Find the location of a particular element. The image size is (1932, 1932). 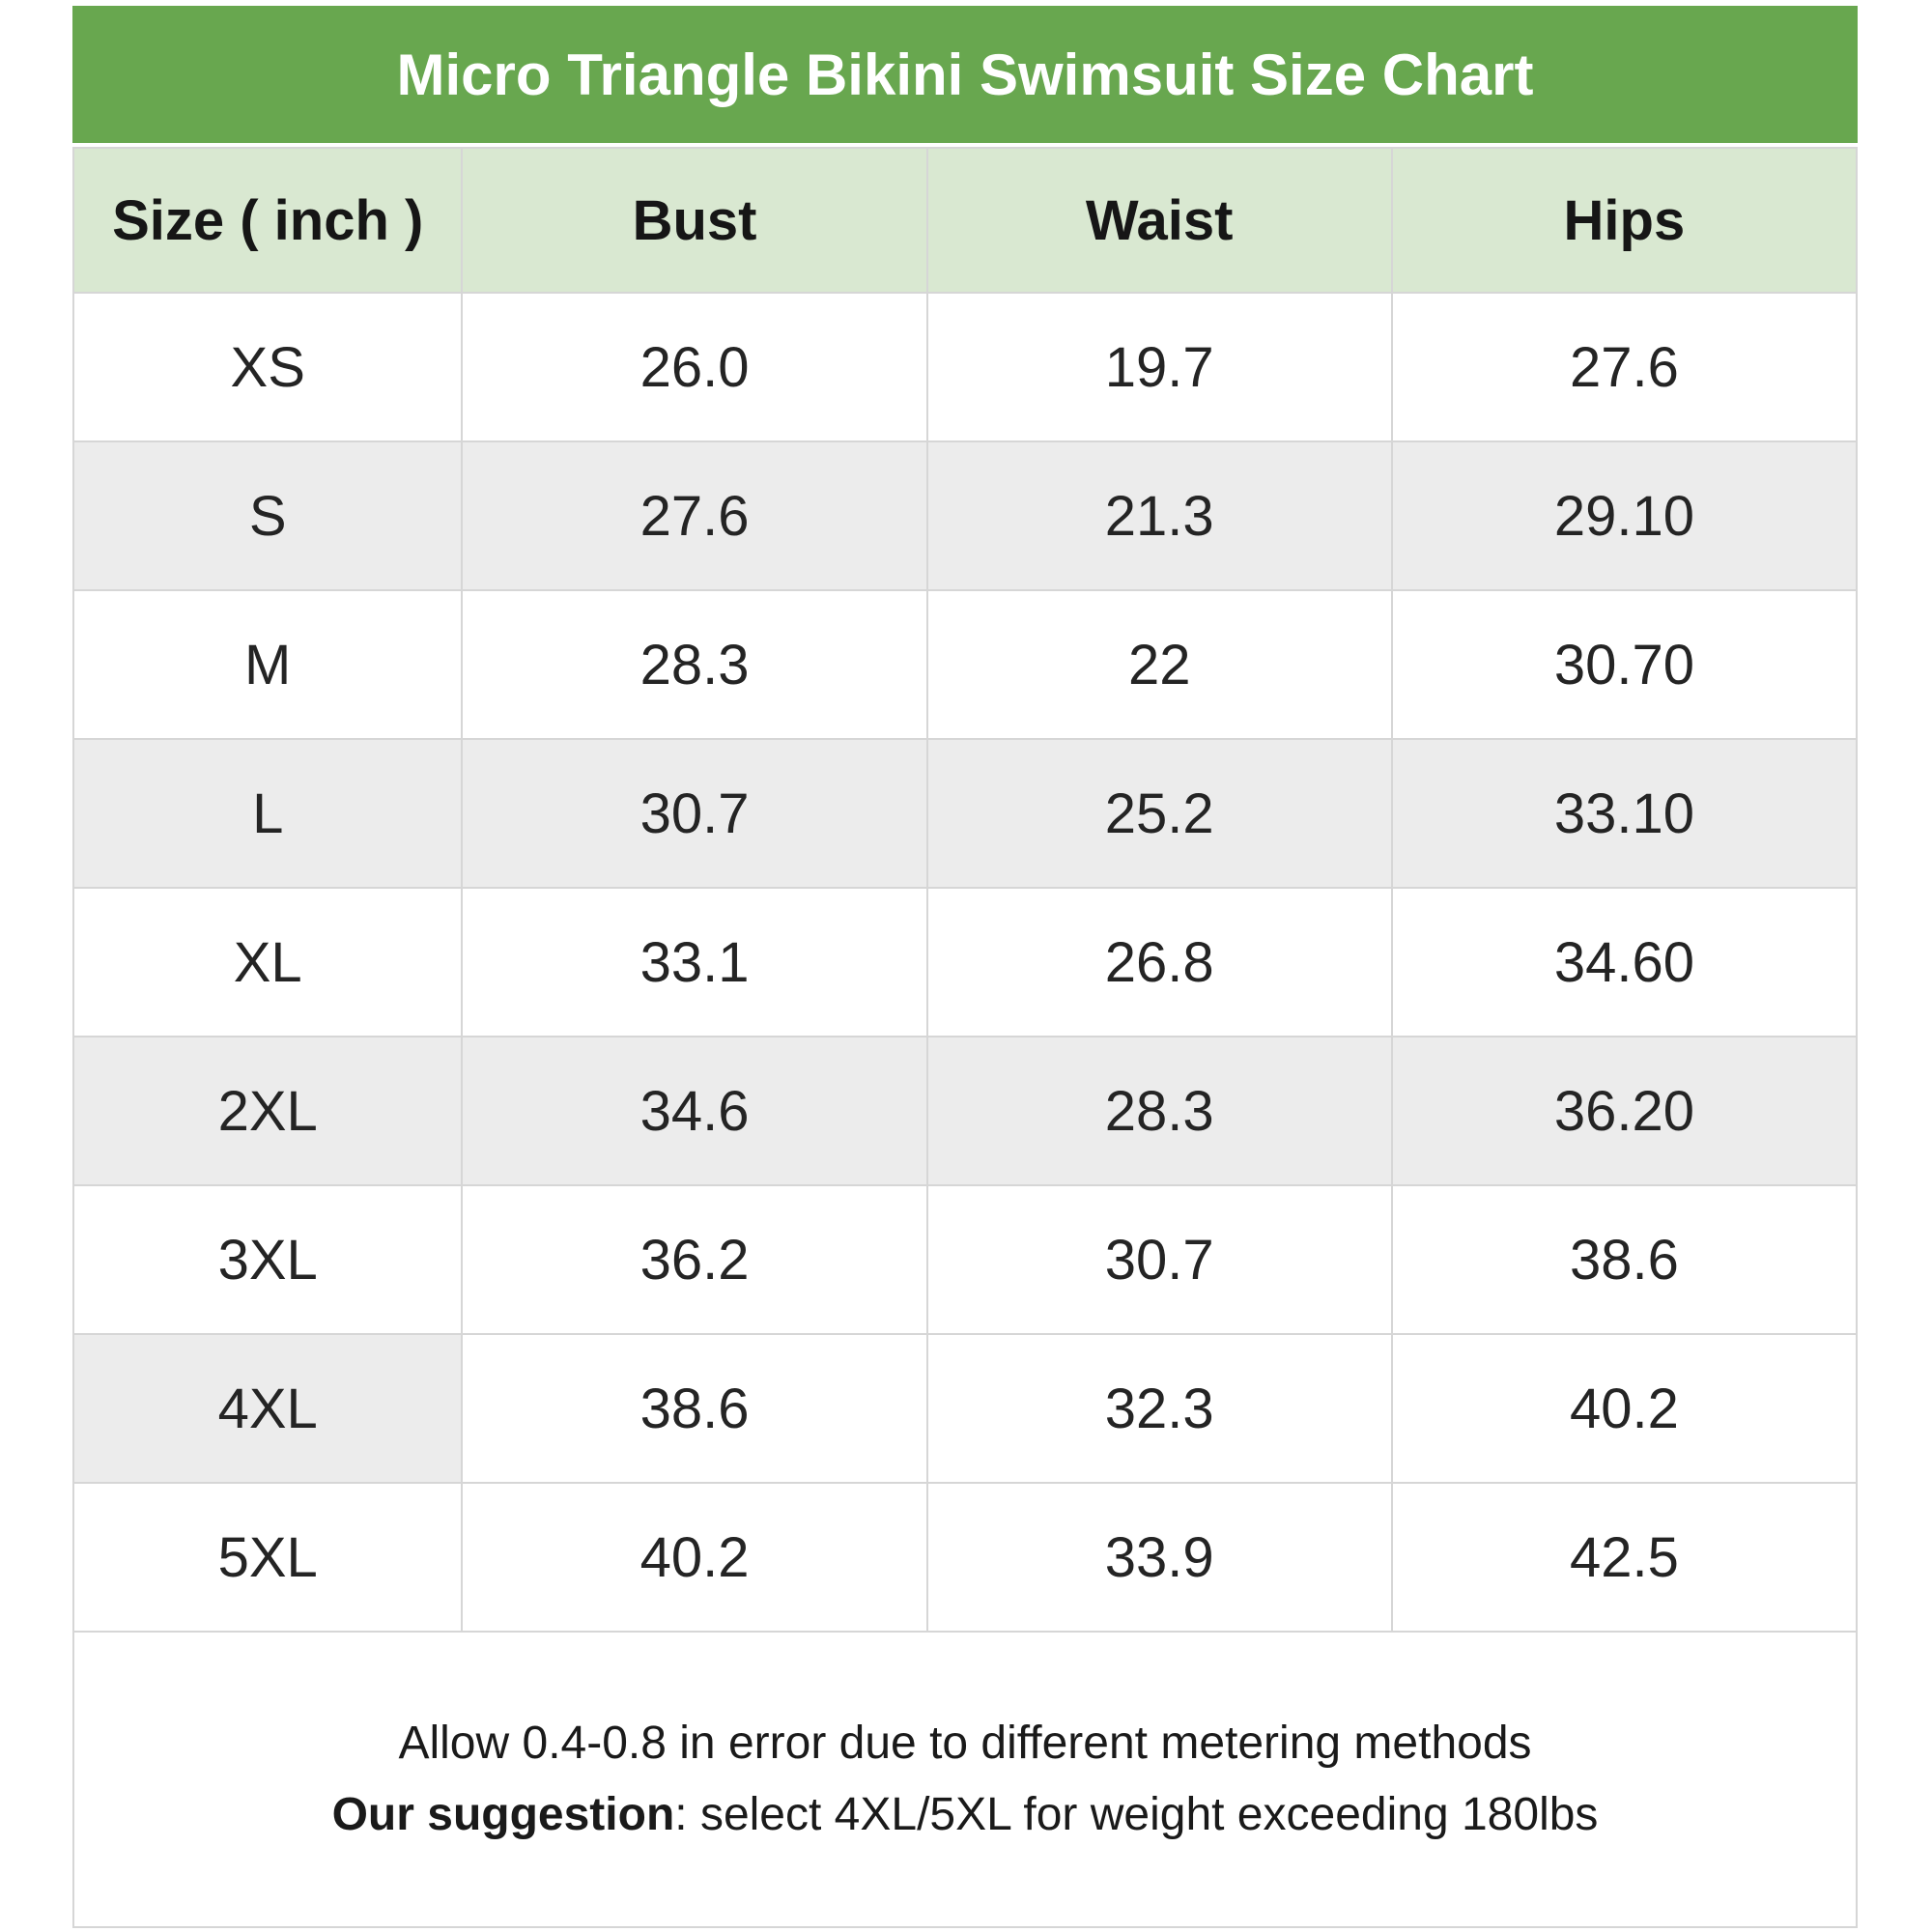

column-header-hips: Hips is located at coordinates (1624, 220).